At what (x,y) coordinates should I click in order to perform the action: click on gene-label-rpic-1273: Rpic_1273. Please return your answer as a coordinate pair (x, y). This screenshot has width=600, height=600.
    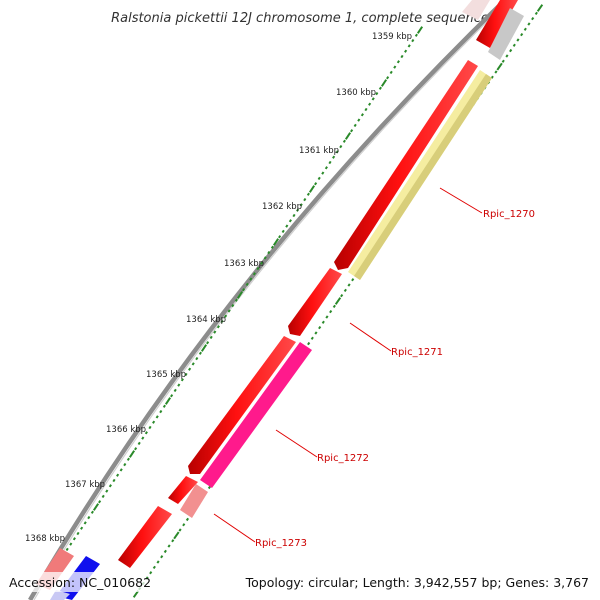
    Looking at the image, I should click on (281, 543).